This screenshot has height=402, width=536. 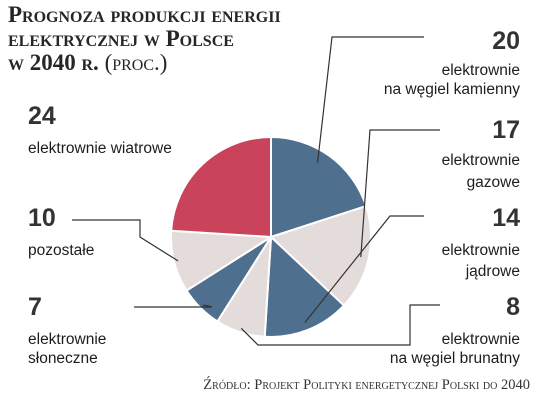 I want to click on title-line-2: elektrycznej w Polsce, so click(x=121, y=38).